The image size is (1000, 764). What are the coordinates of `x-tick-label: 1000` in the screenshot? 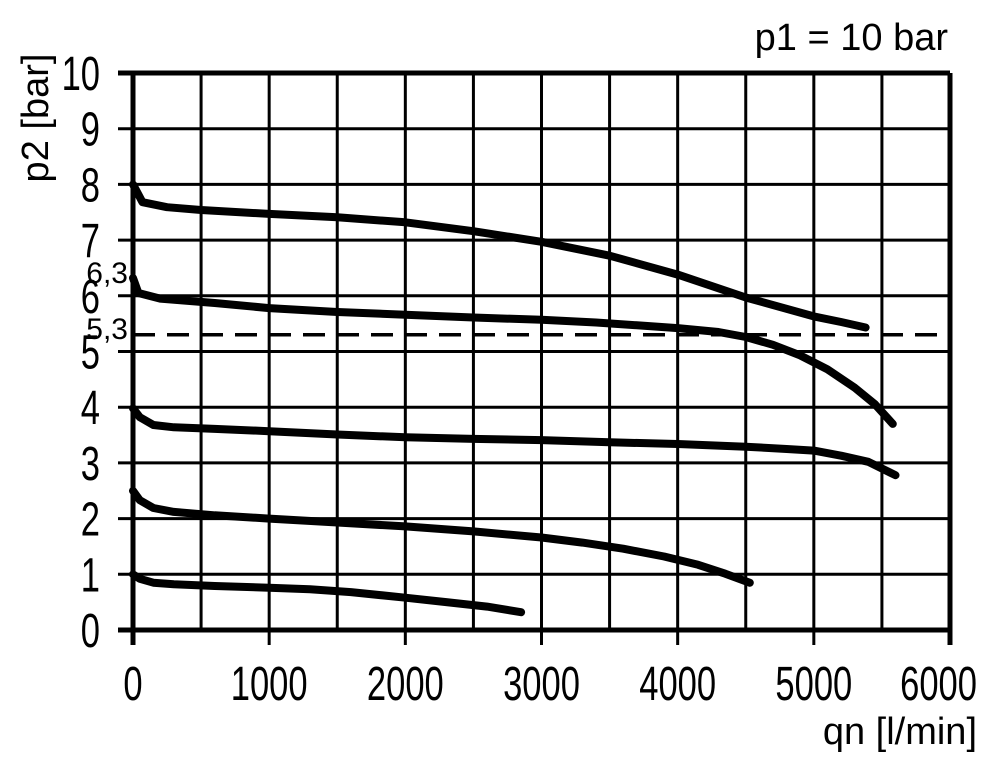 It's located at (269, 683).